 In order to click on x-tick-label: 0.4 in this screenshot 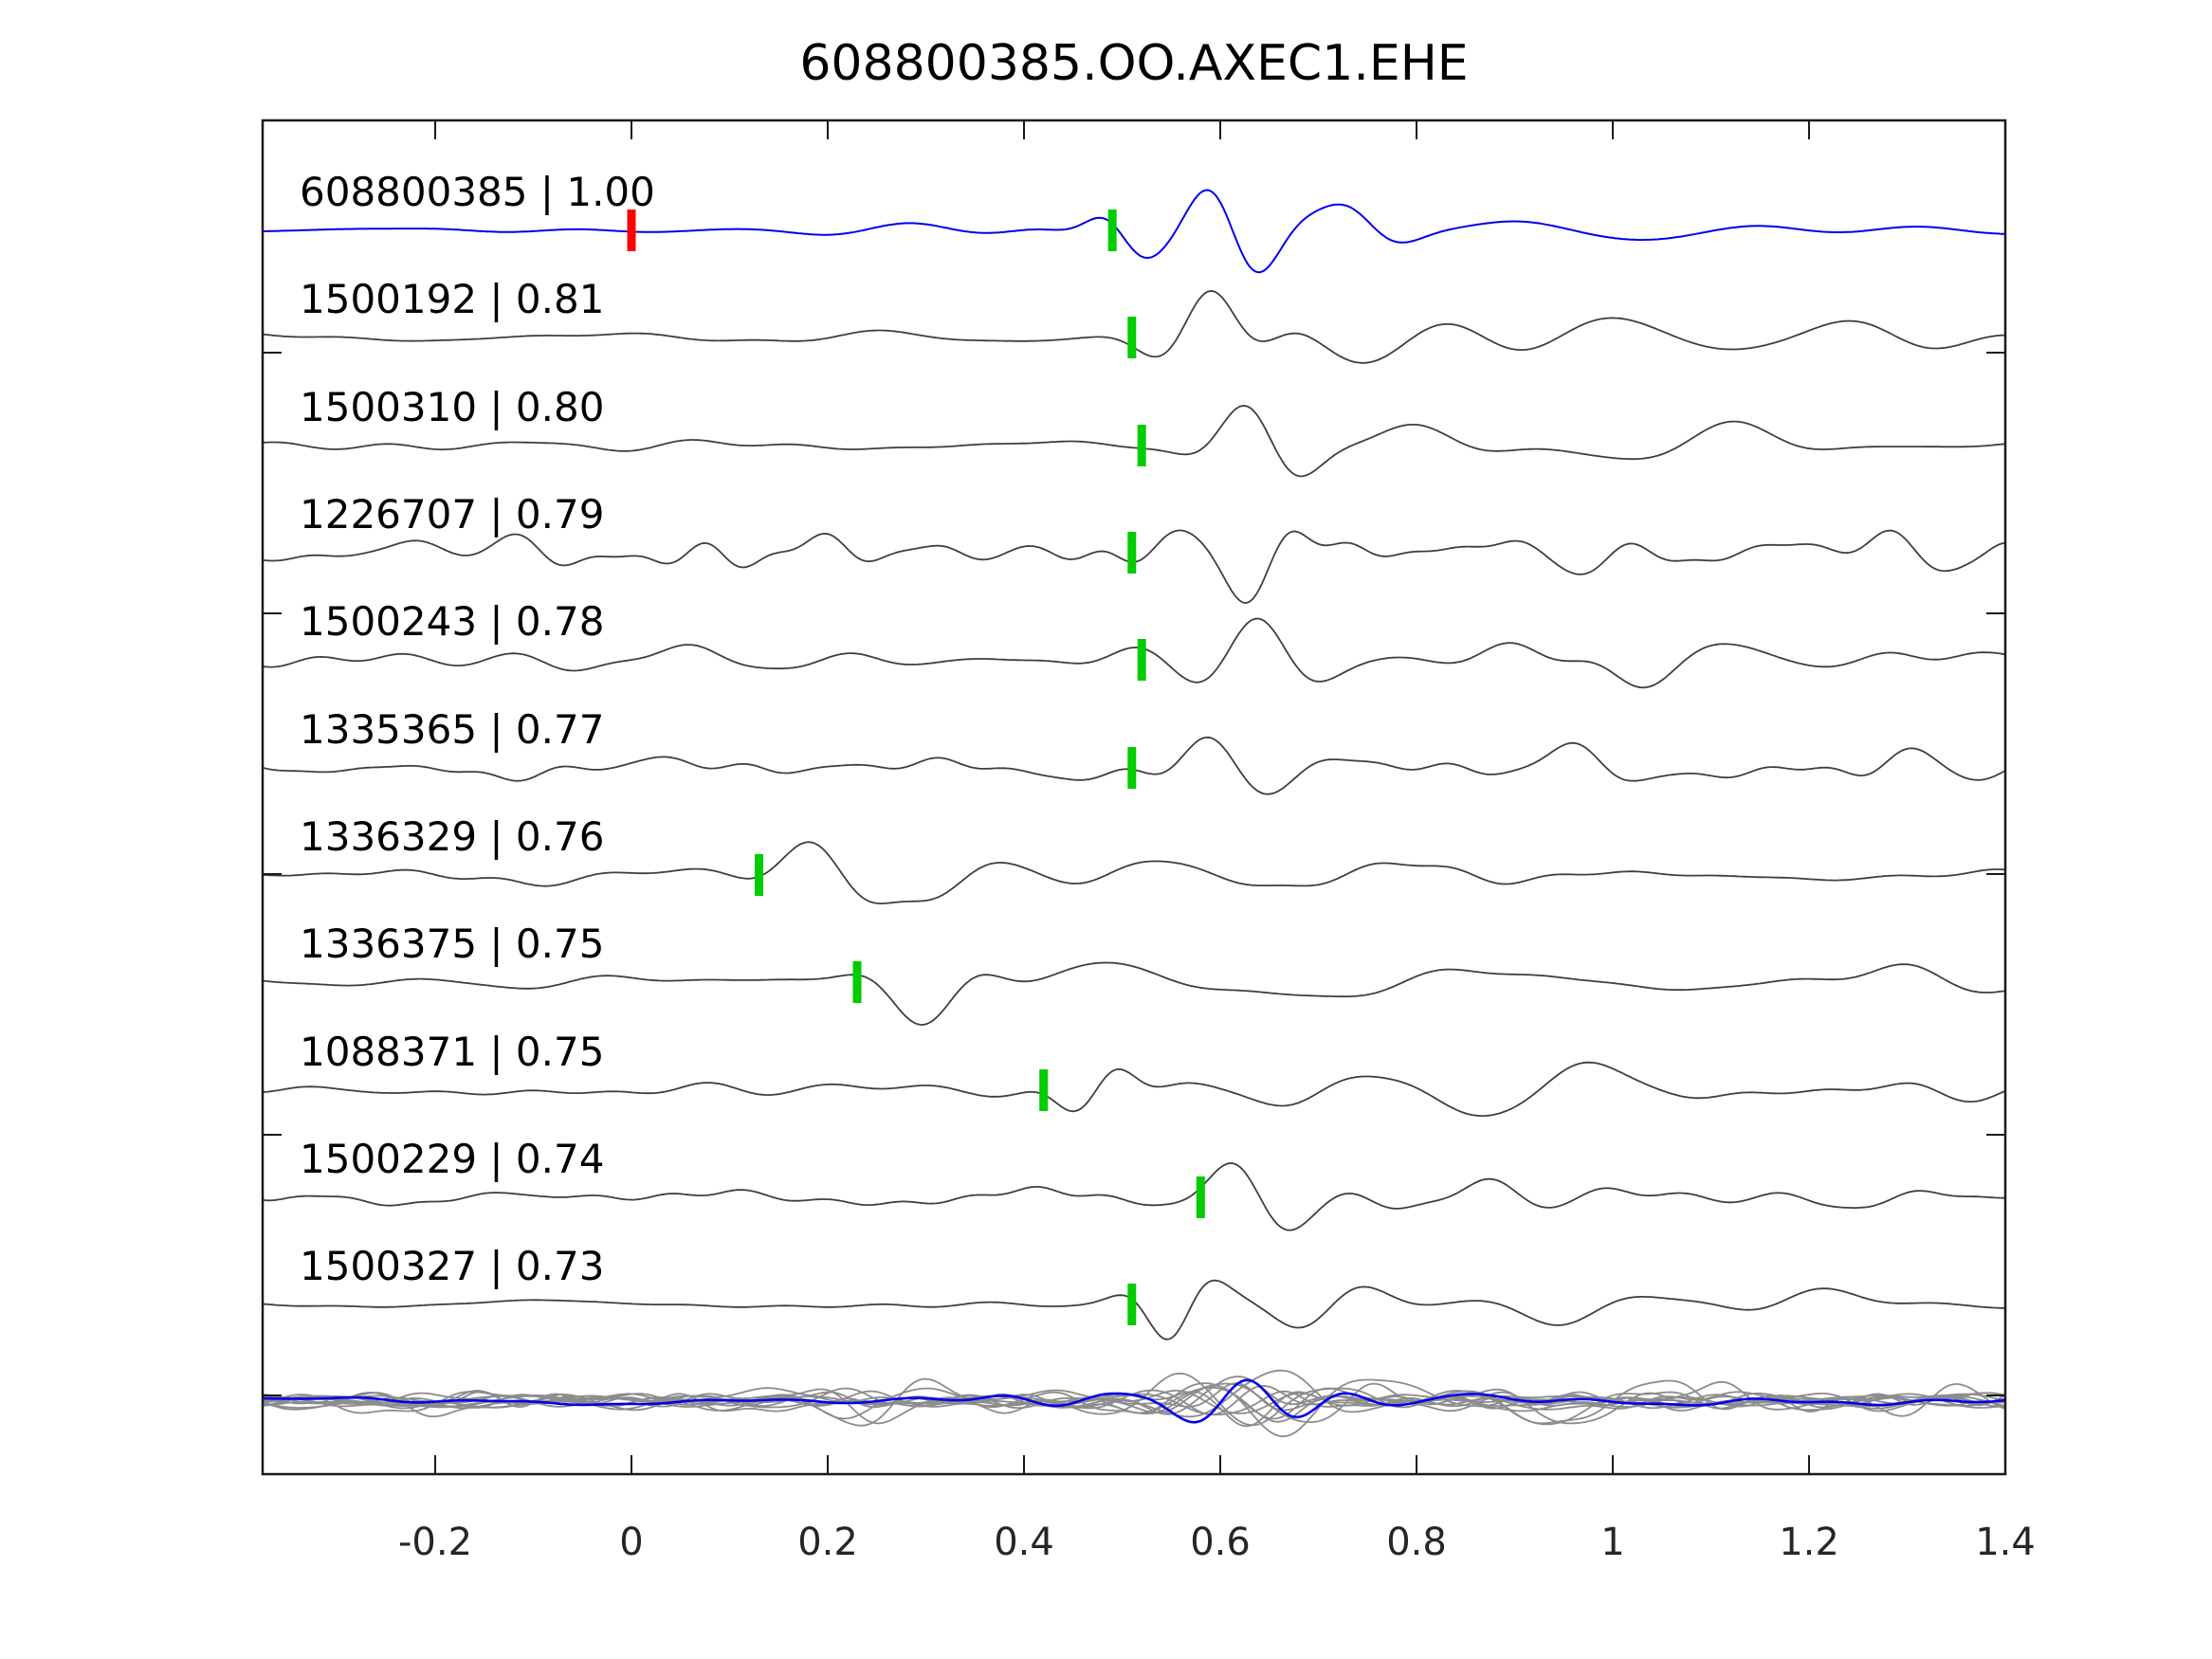, I will do `click(1024, 1542)`.